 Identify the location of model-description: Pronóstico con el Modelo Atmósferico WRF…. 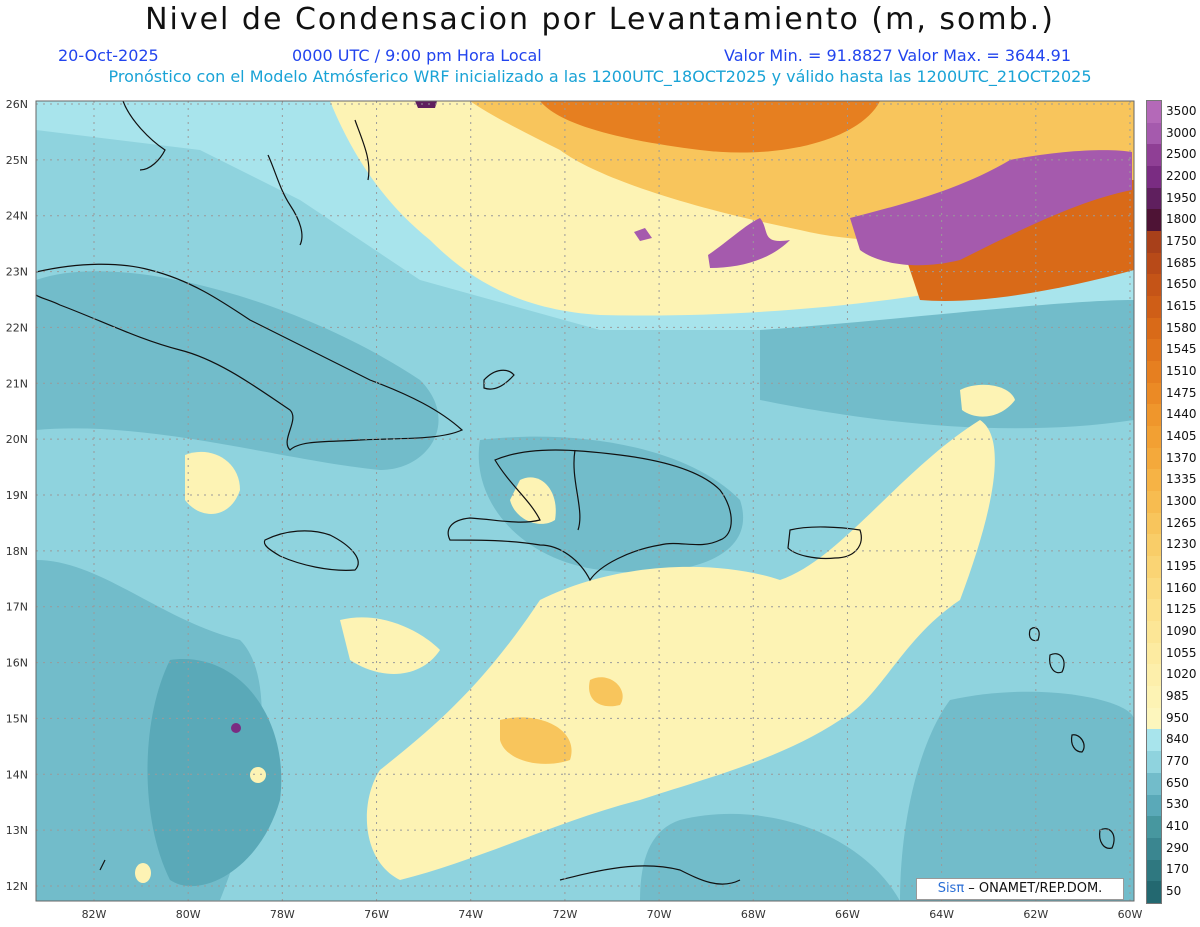
(600, 76).